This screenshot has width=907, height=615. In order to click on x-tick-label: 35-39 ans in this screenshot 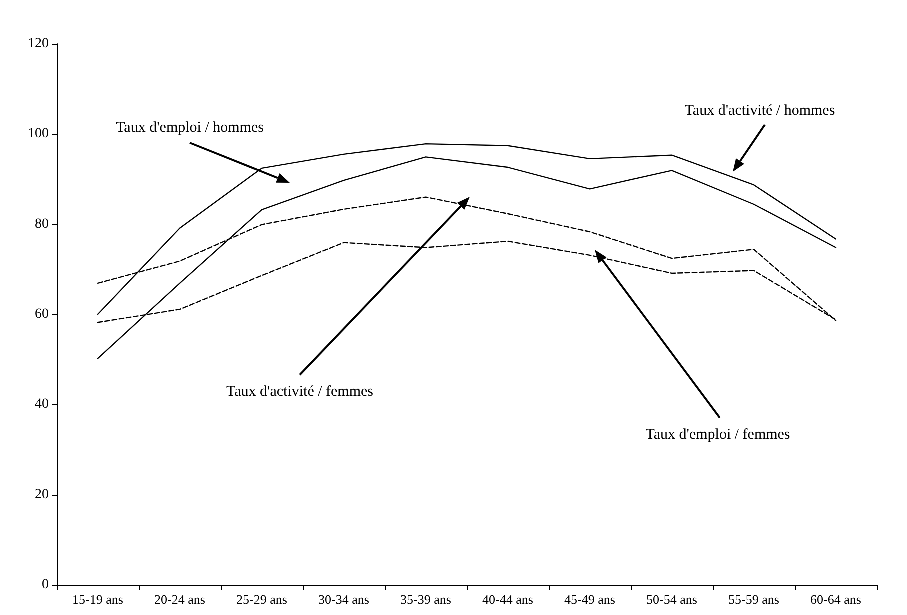, I will do `click(426, 599)`.